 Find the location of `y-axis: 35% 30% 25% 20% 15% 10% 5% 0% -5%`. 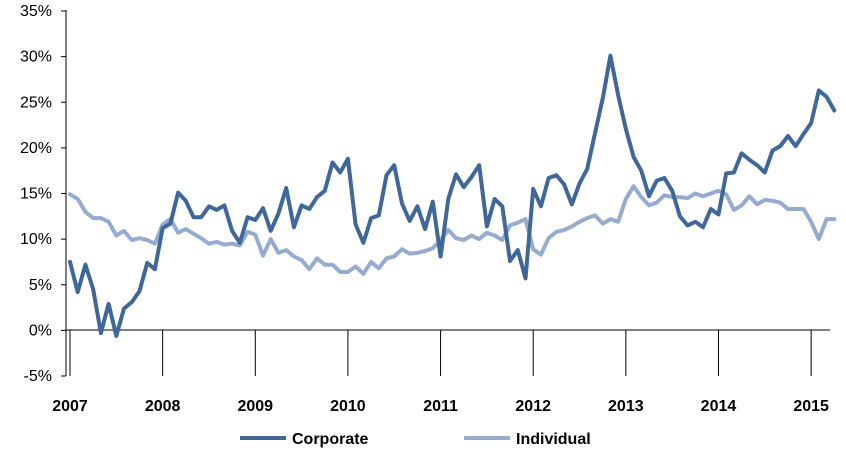

y-axis: 35% 30% 25% 20% 15% 10% 5% 0% -5% is located at coordinates (43, 194).